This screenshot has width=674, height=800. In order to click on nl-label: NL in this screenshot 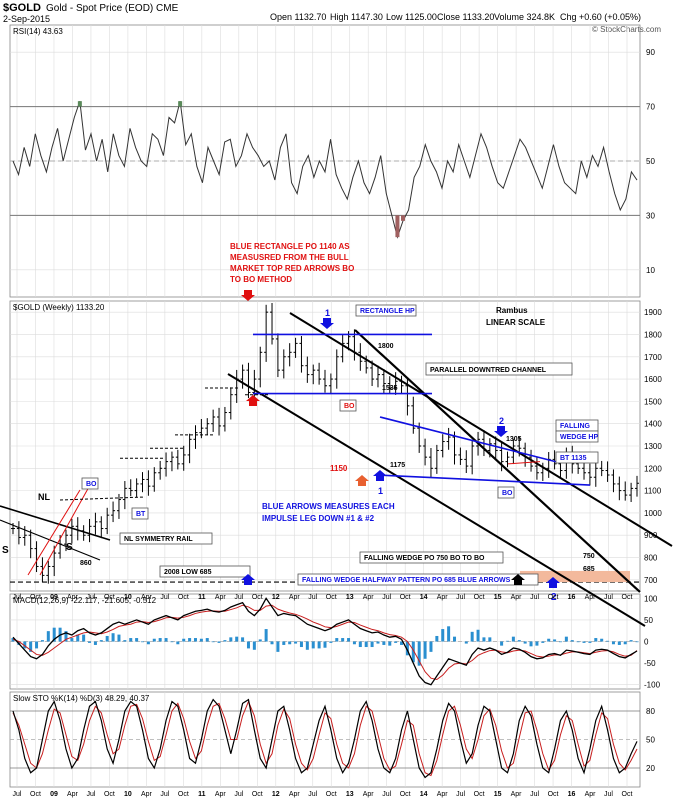, I will do `click(44, 497)`.